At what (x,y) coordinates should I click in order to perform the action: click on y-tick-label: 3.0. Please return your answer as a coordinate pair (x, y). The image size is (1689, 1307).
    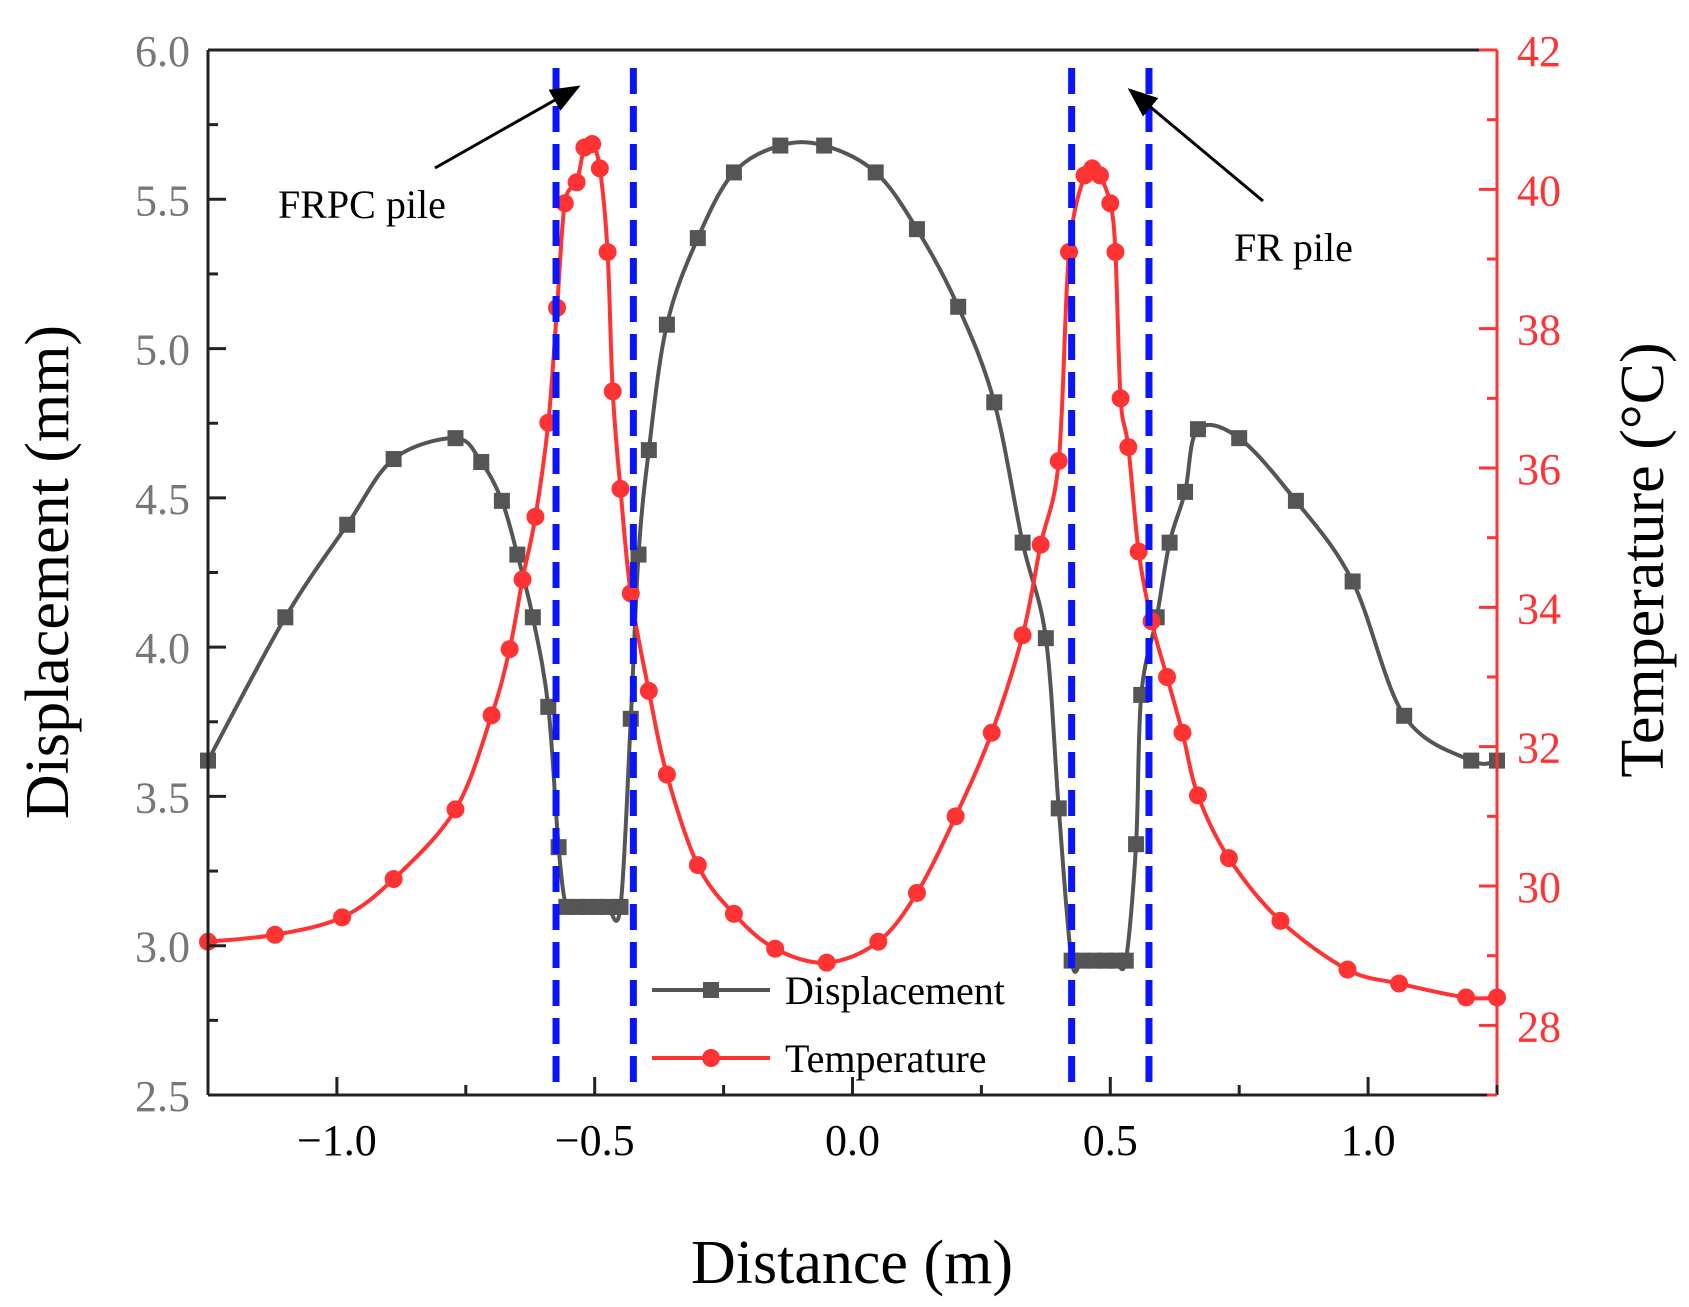
    Looking at the image, I should click on (162, 947).